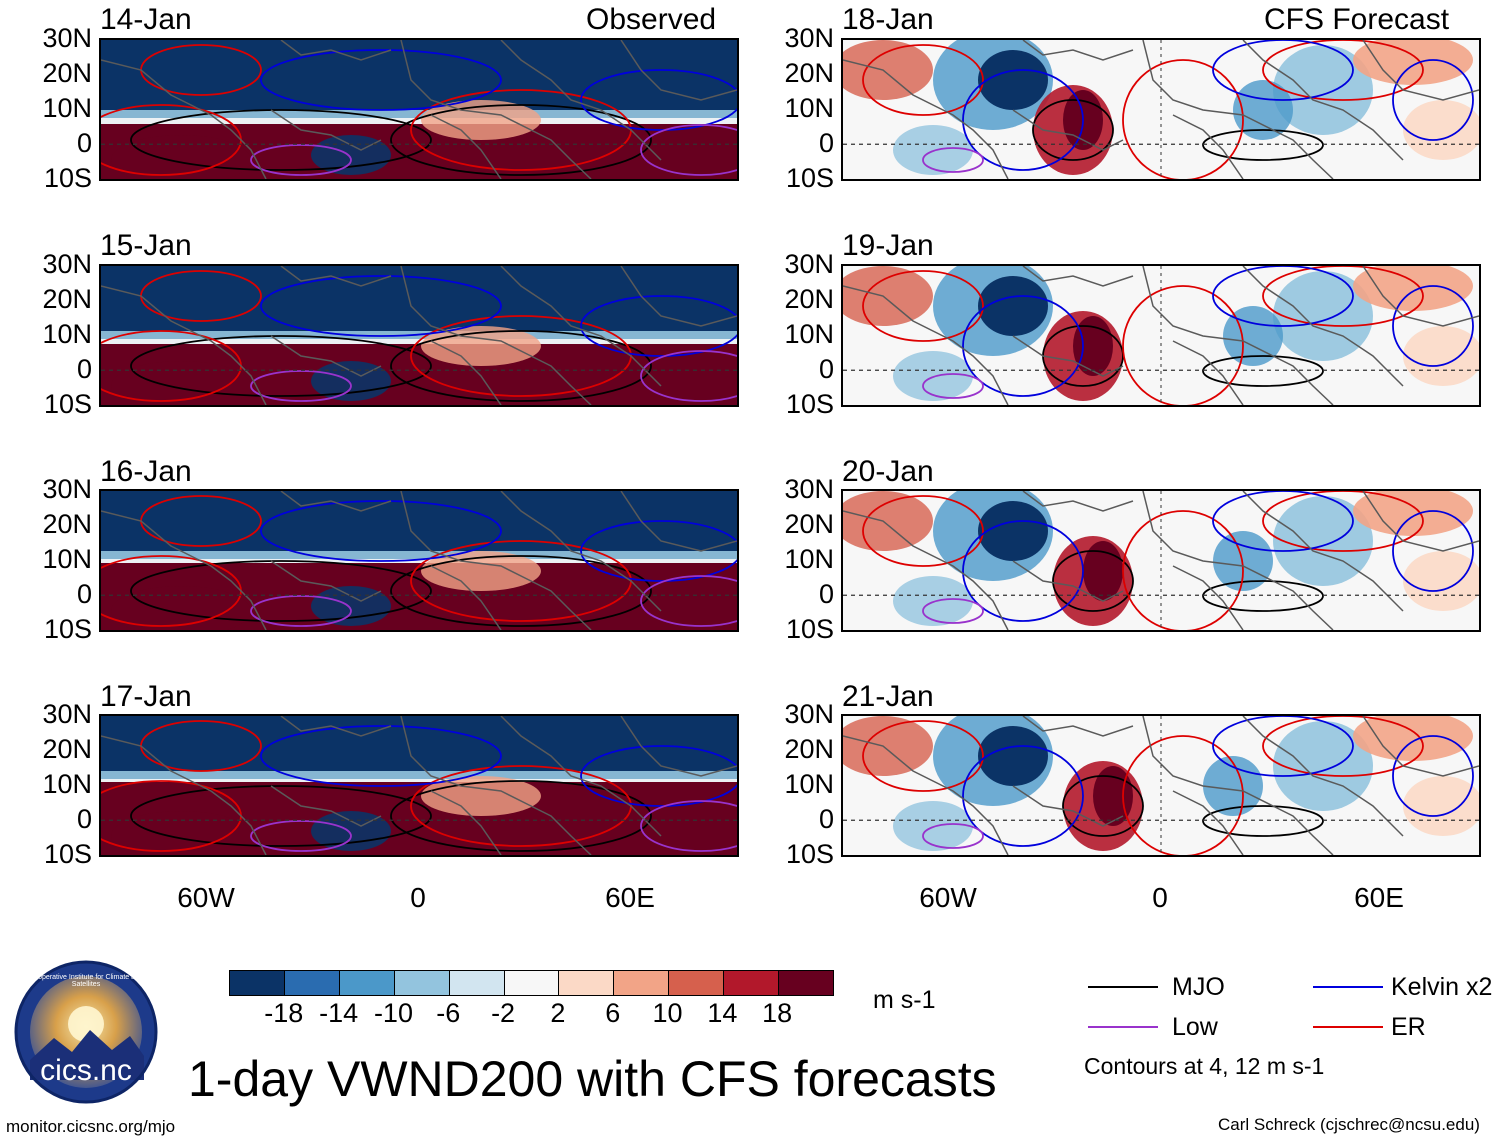 Image resolution: width=1510 pixels, height=1142 pixels. Describe the element at coordinates (146, 19) in the screenshot. I see `panel-date-observed-1: 14-Jan` at that location.